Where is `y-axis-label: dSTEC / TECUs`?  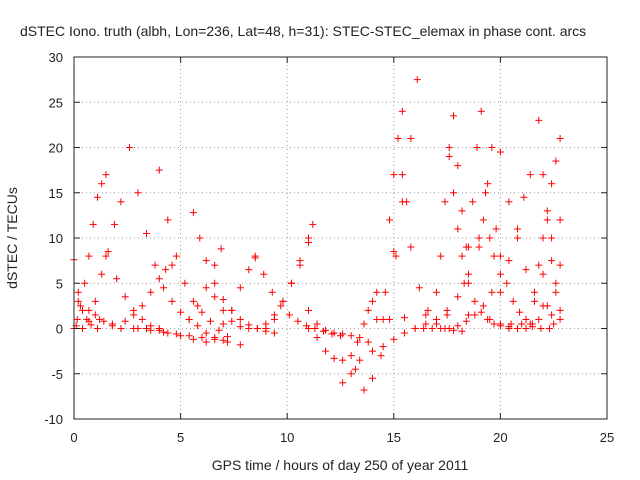 y-axis-label: dSTEC / TECUs is located at coordinates (12, 238).